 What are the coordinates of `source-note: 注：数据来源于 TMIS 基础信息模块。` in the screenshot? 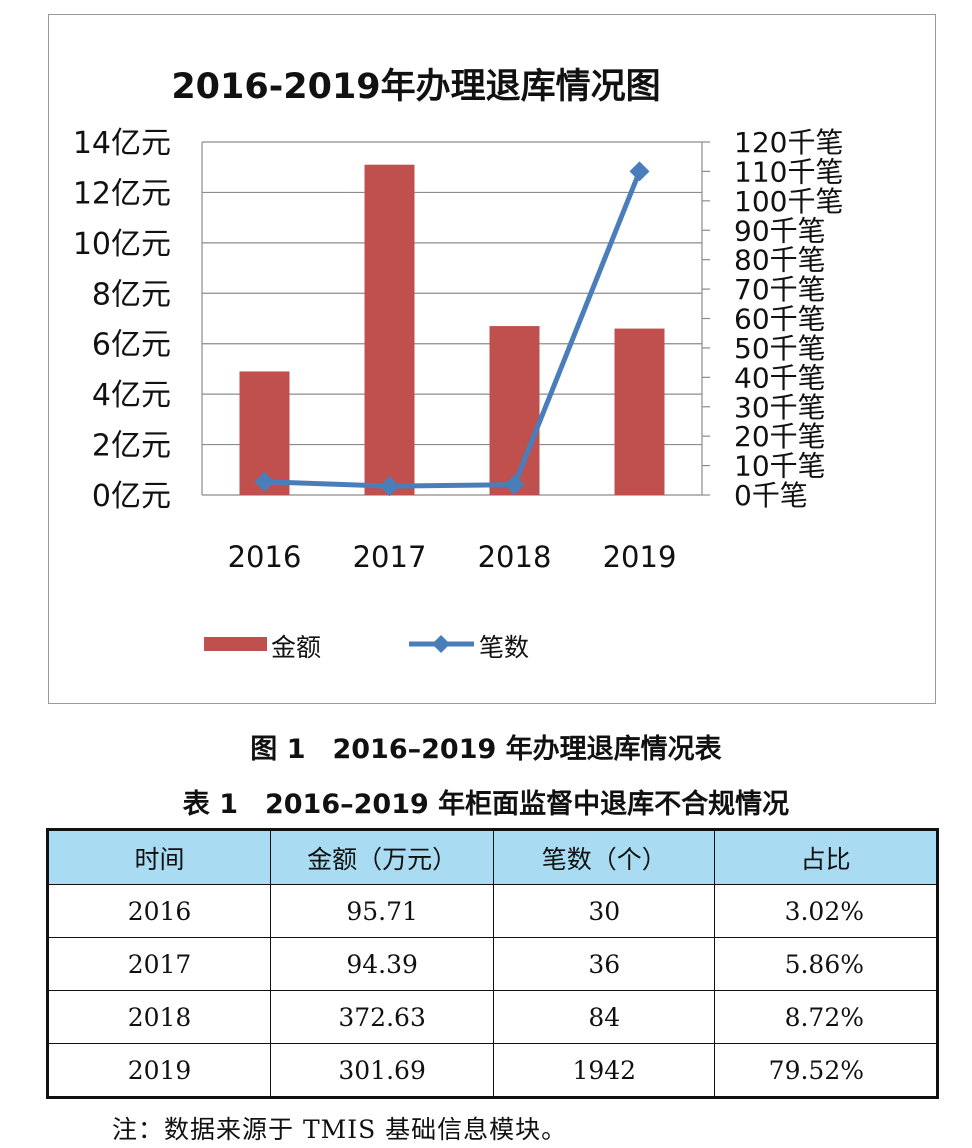 It's located at (340, 1129).